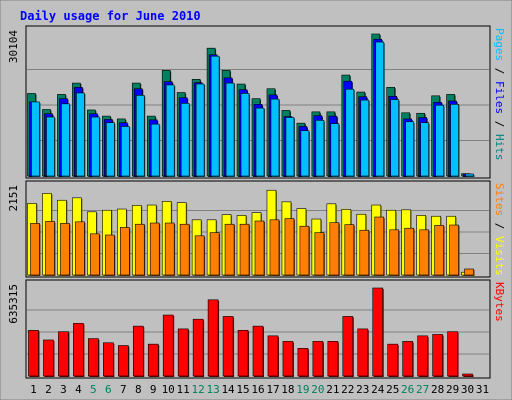 This screenshot has width=512, height=400. I want to click on x-tick-label: 10, so click(168, 389).